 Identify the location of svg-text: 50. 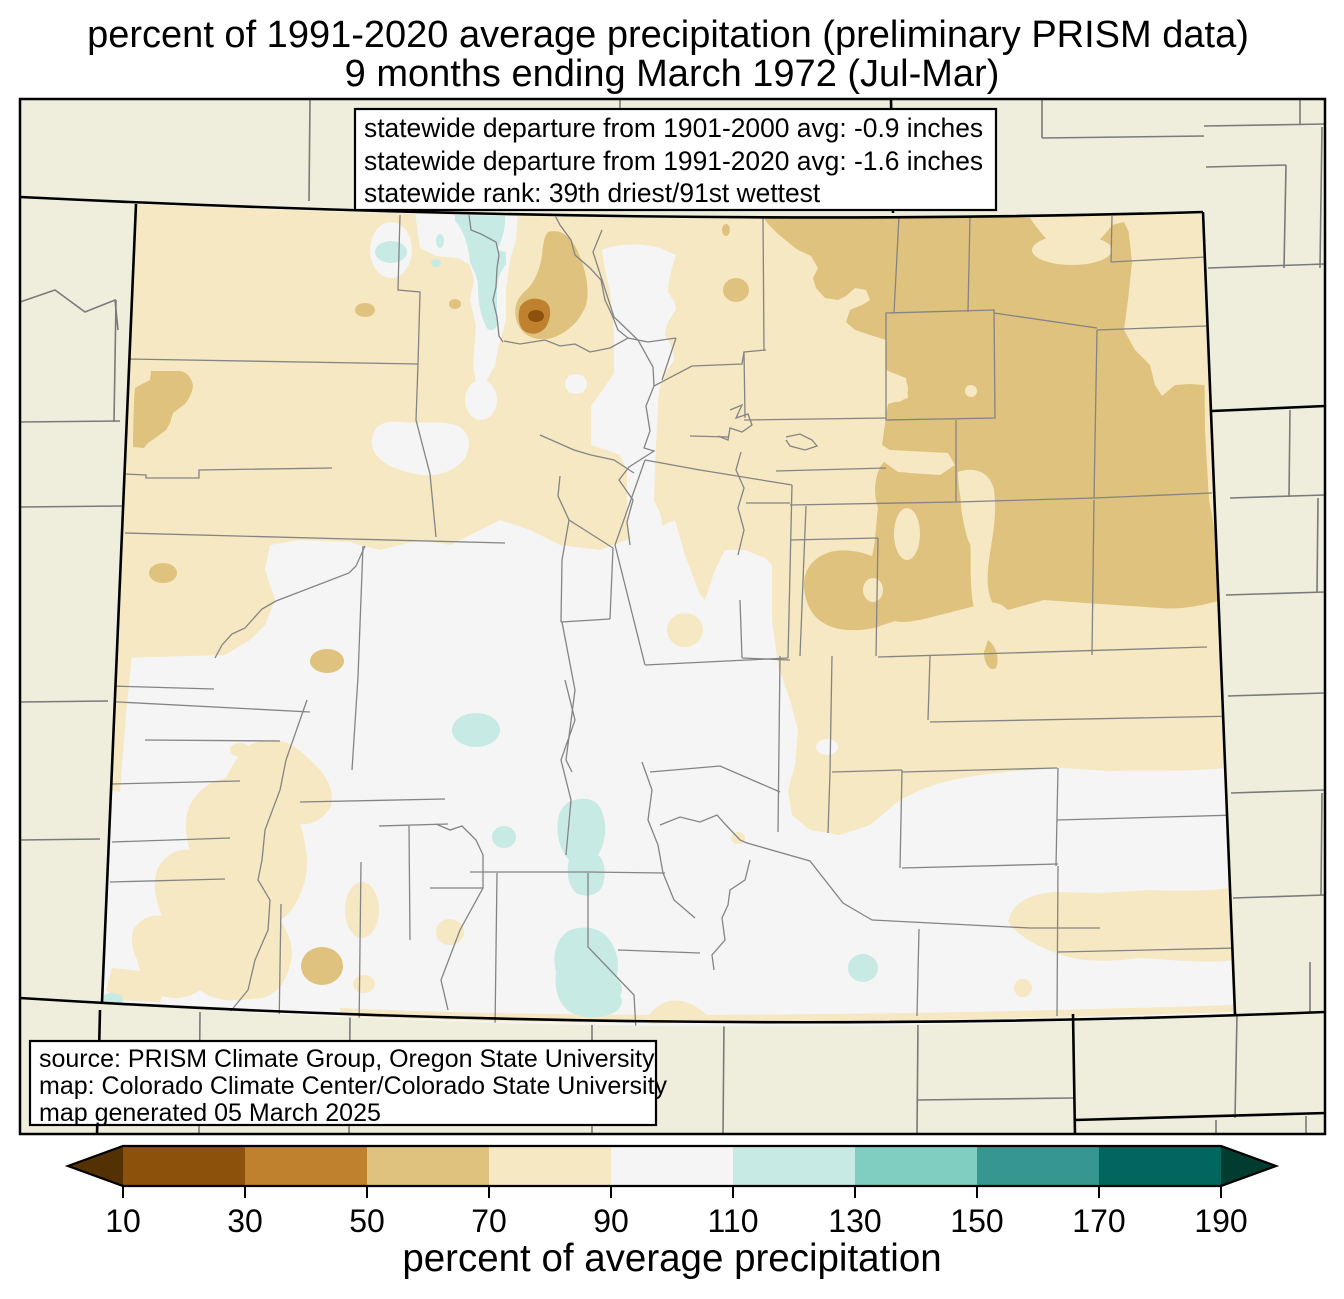
(367, 1221).